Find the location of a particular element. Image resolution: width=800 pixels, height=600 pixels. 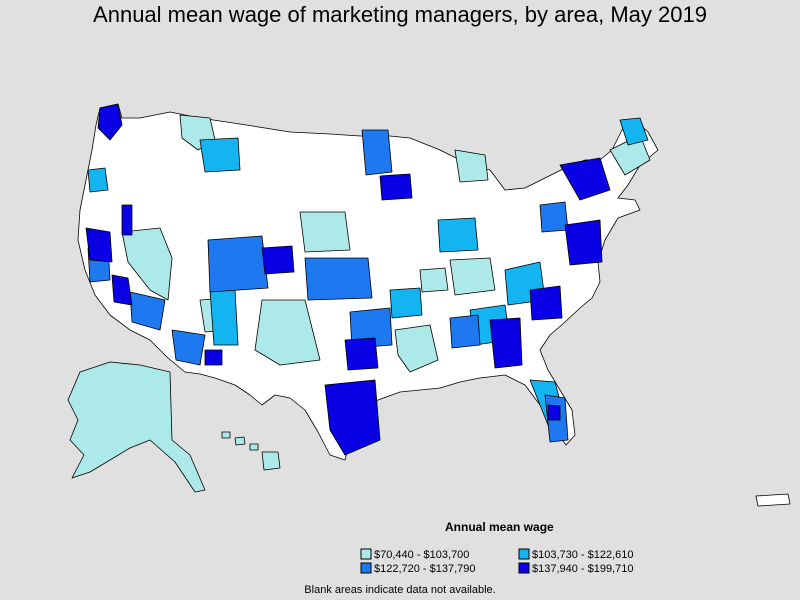

legend-title: Annual mean wage is located at coordinates (499, 527).